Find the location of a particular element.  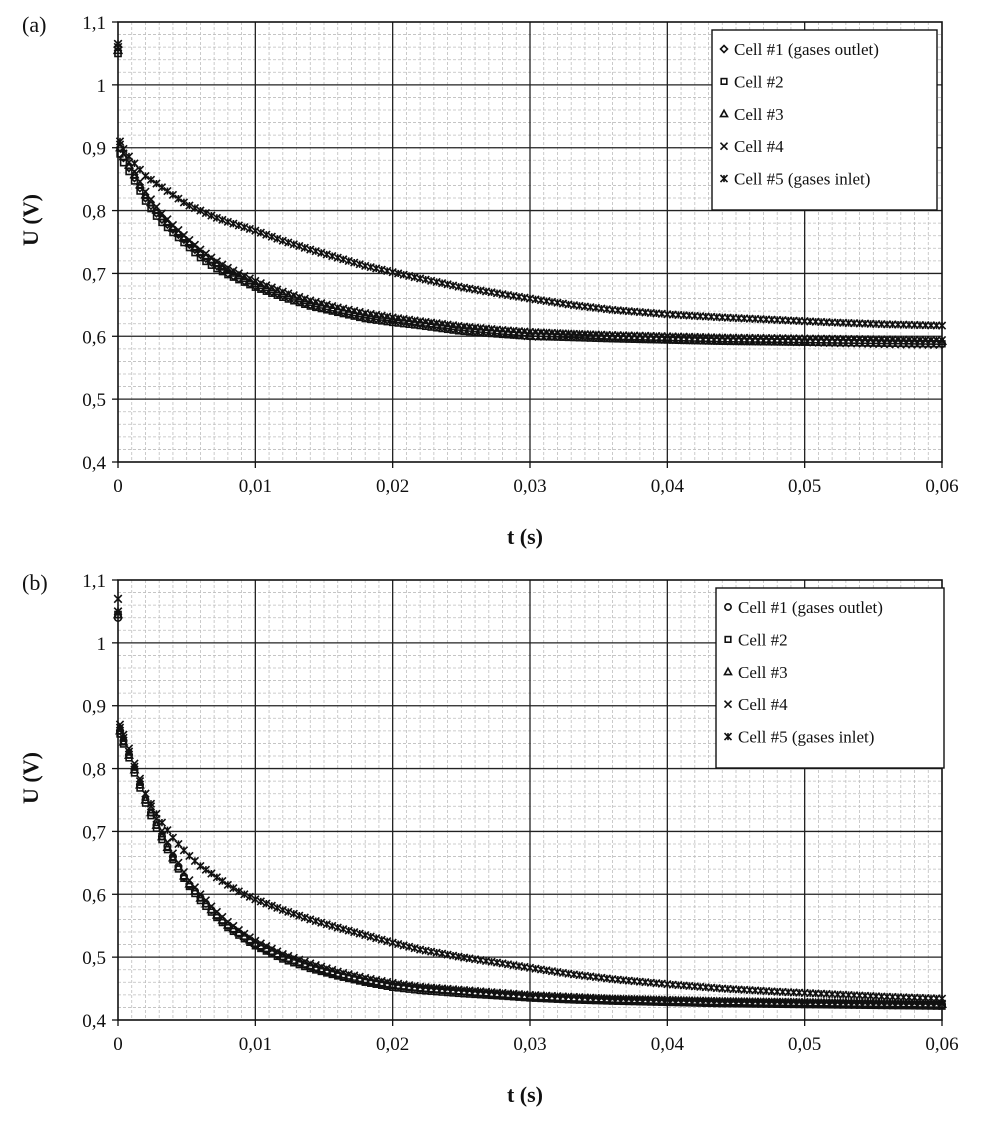

x-tick-label: 0,03 is located at coordinates (529, 486).